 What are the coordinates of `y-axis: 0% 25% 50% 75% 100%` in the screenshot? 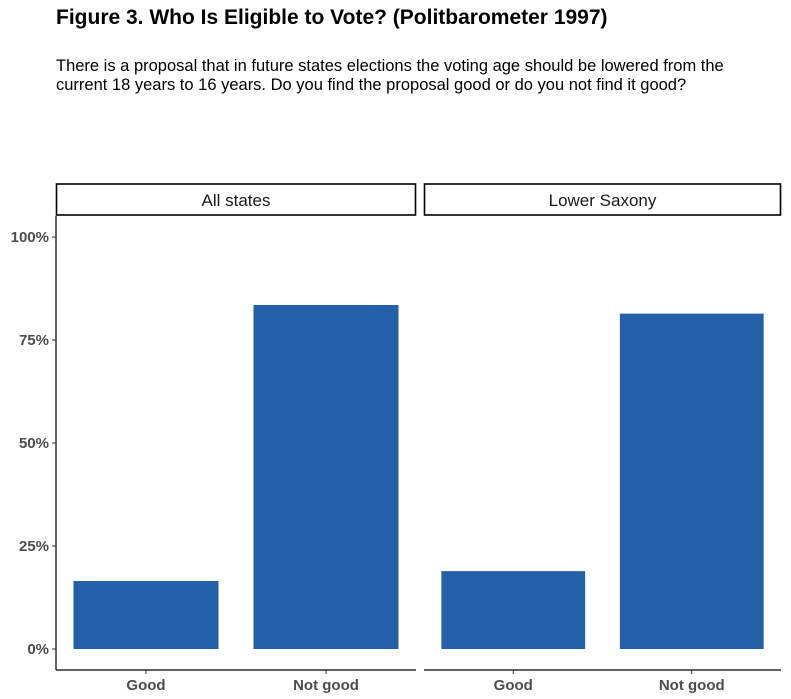 It's located at (34, 443).